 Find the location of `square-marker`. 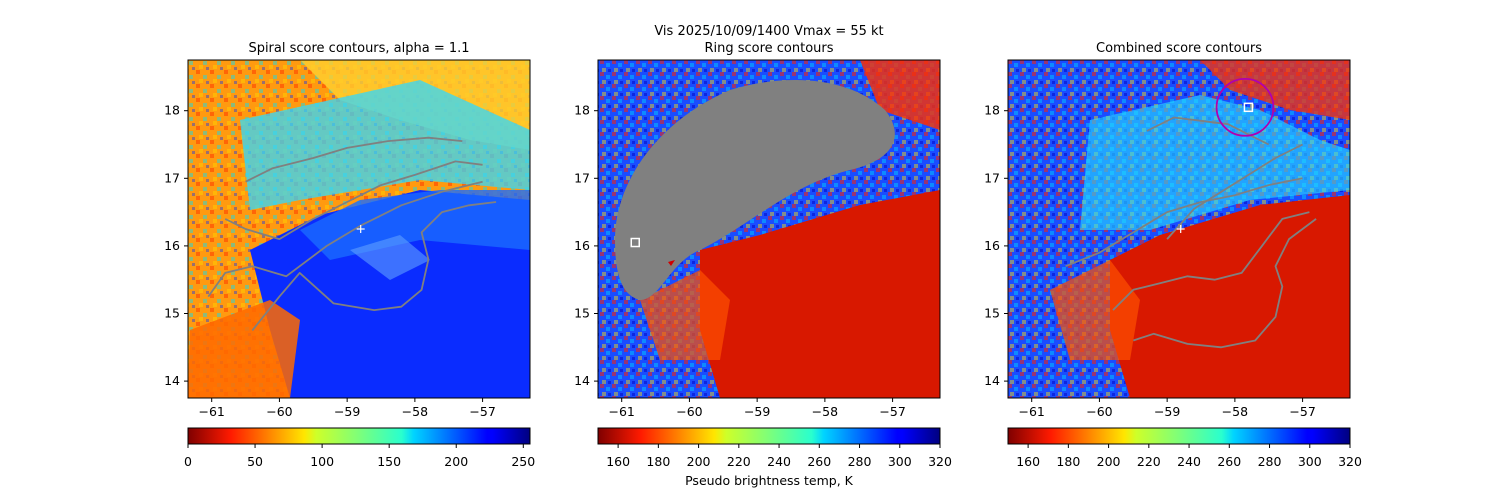

square-marker is located at coordinates (1248, 107).